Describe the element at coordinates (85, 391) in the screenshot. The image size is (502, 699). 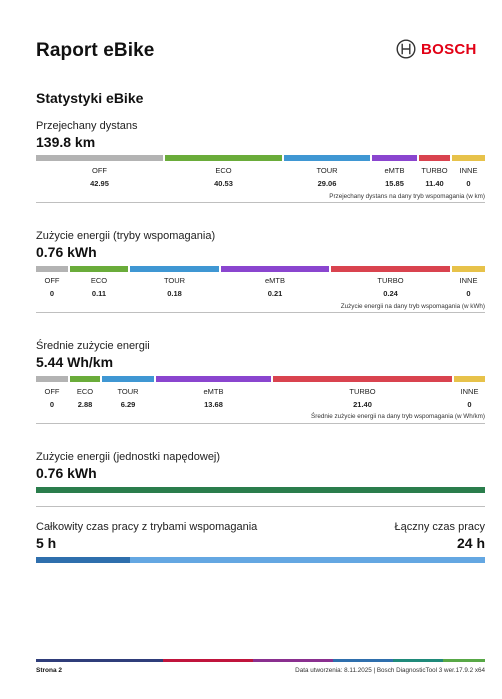
I see `avg-mode-eco: ECO` at that location.